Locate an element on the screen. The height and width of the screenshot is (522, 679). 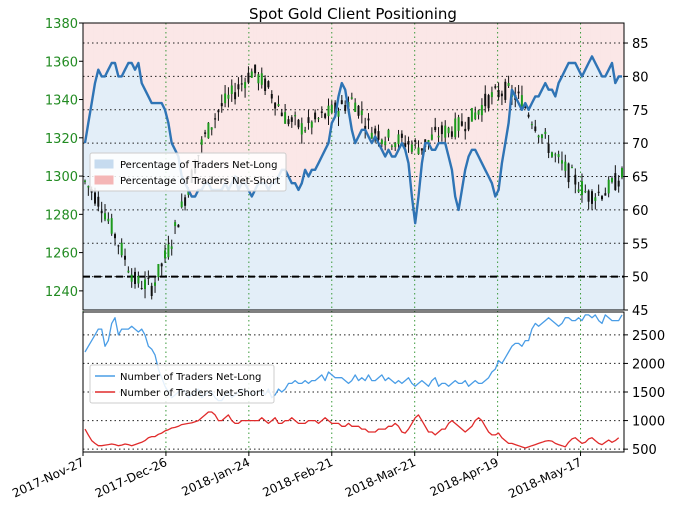
percent-axis-label: 45 is located at coordinates (640, 311).